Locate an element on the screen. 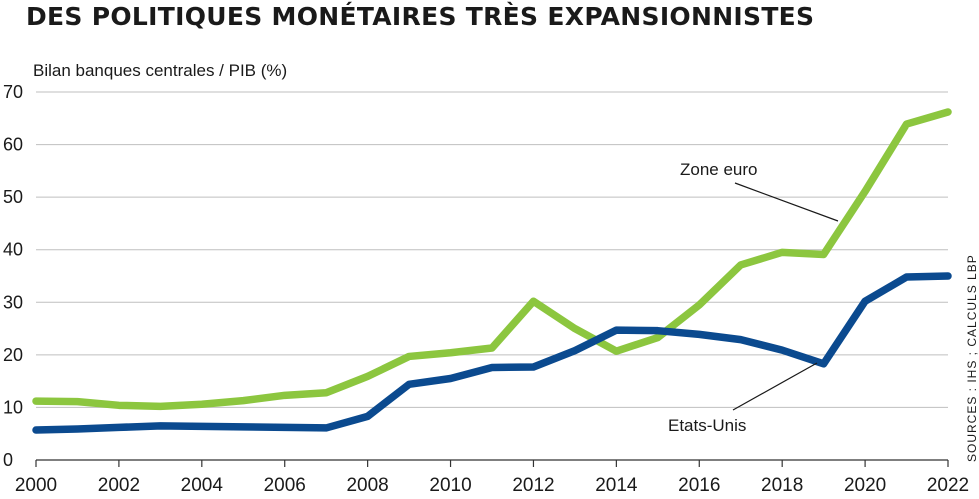 The height and width of the screenshot is (499, 979). y-tick-label: 30 is located at coordinates (13, 302).